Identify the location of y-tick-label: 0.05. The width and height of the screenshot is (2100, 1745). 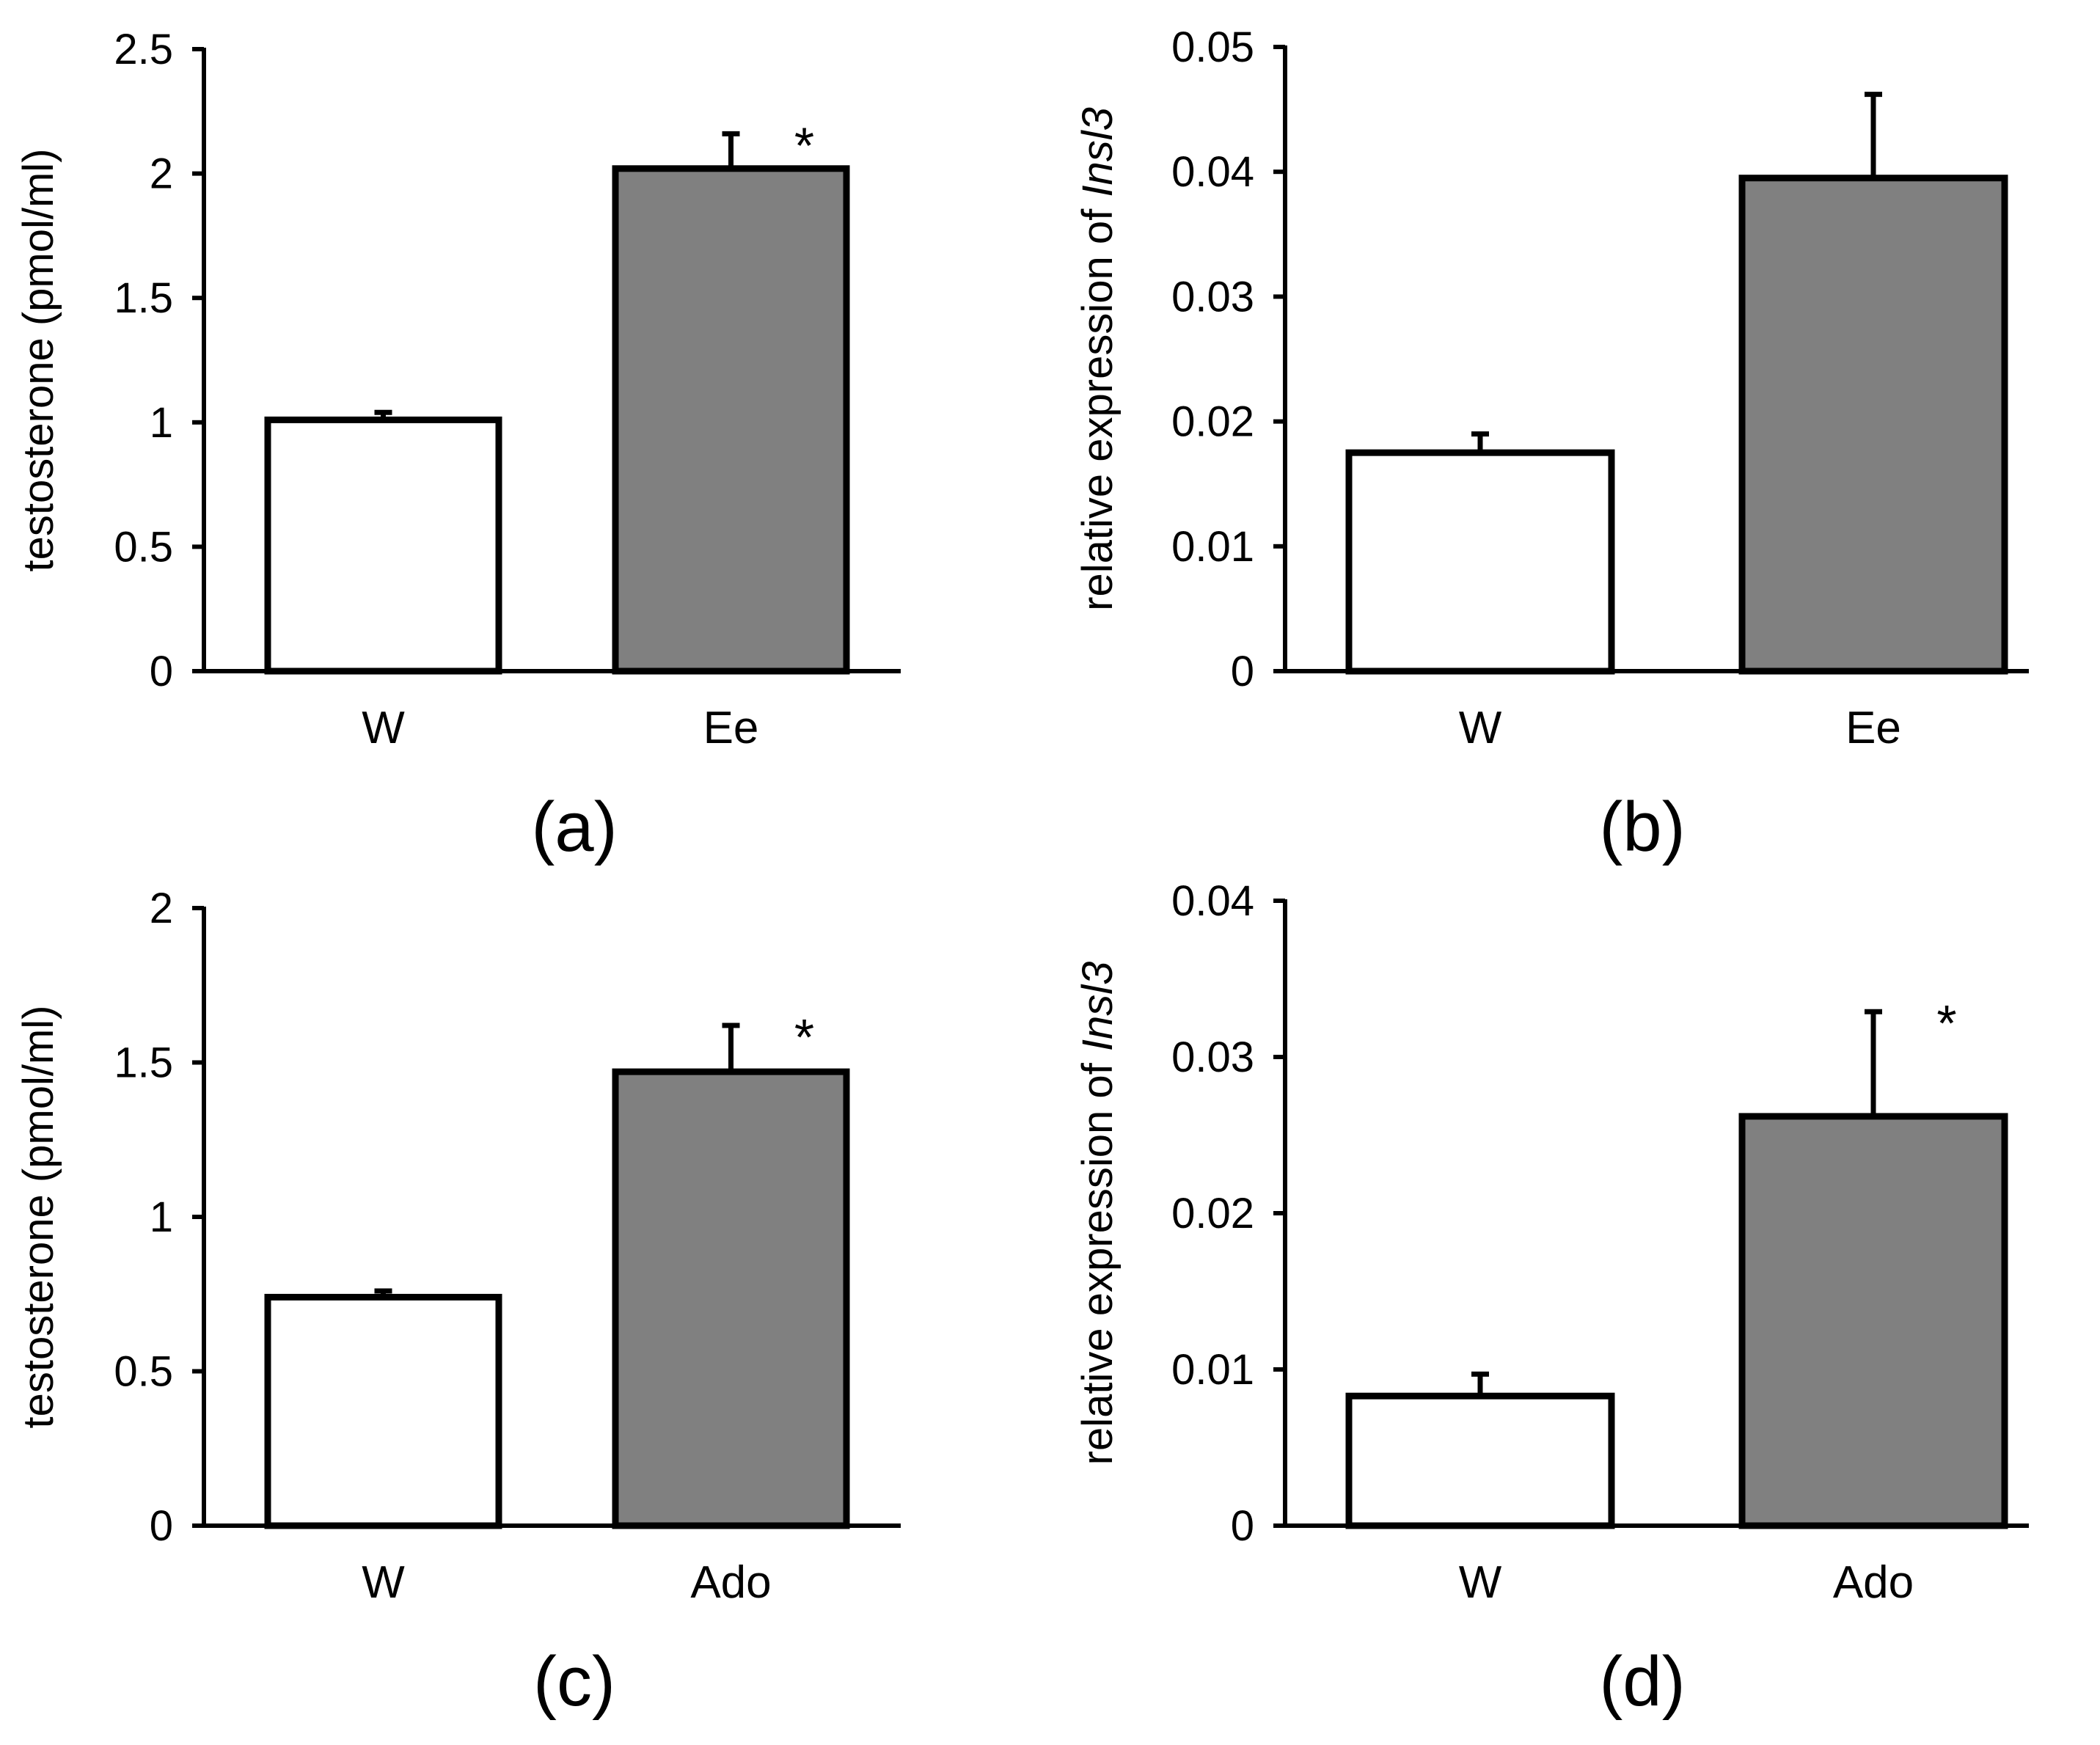
(1212, 47).